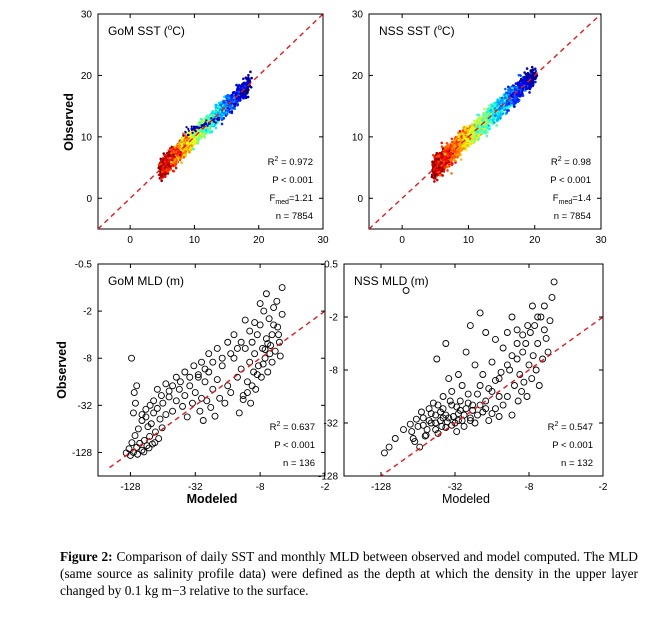  What do you see at coordinates (291, 199) in the screenshot?
I see `stat-f: Fmed=1.21` at bounding box center [291, 199].